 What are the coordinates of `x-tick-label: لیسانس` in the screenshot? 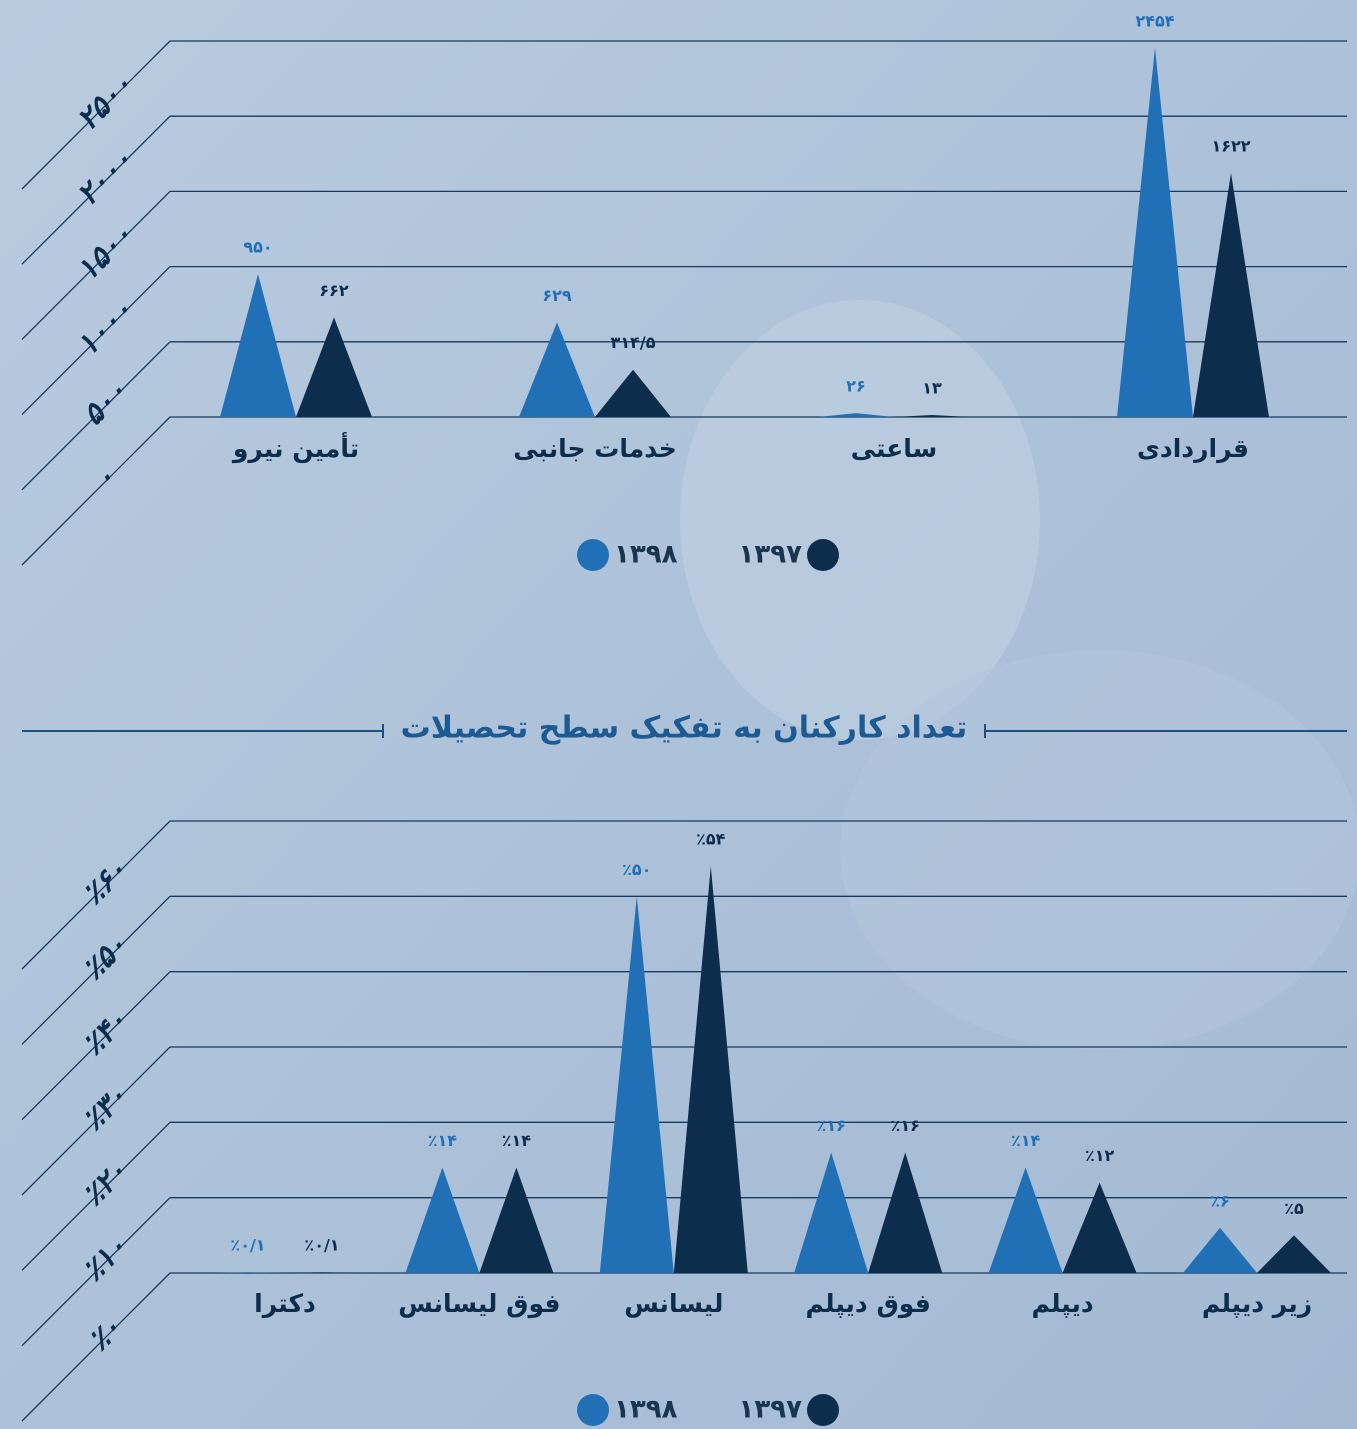 It's located at (673, 1303).